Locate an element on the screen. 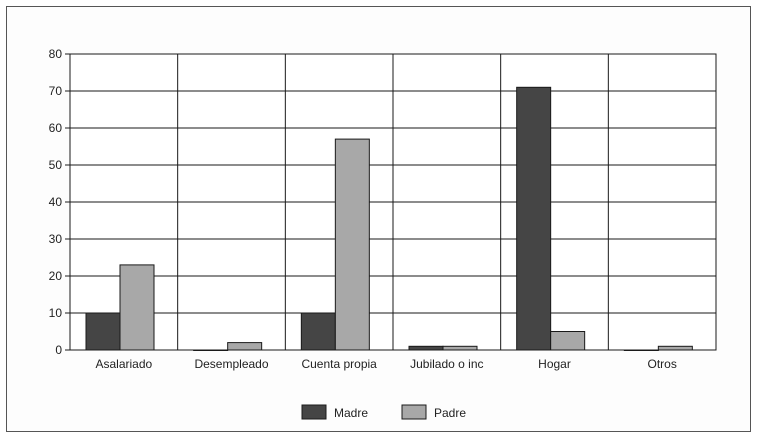  y-tick-label: 0 is located at coordinates (58, 350).